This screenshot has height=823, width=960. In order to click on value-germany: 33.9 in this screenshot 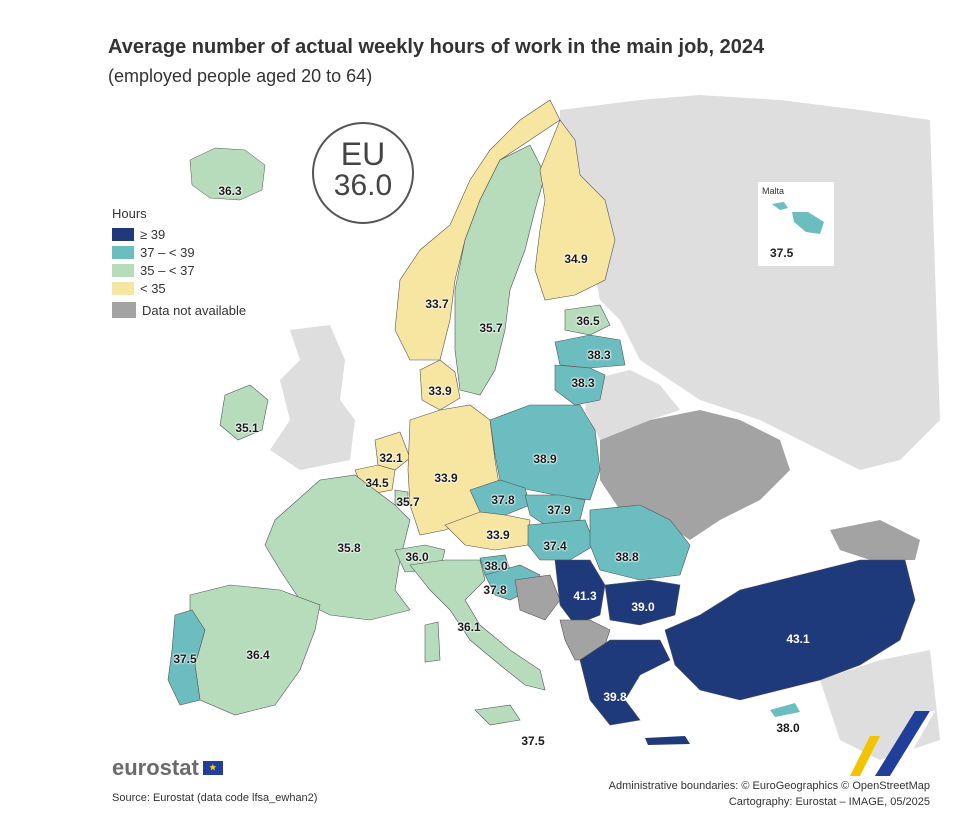, I will do `click(446, 478)`.